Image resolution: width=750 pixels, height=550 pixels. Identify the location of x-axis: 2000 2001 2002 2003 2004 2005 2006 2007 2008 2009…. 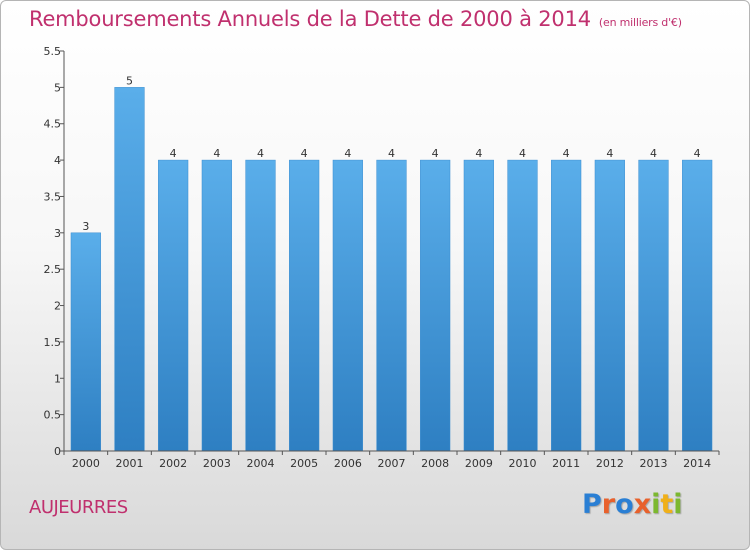
(391, 460).